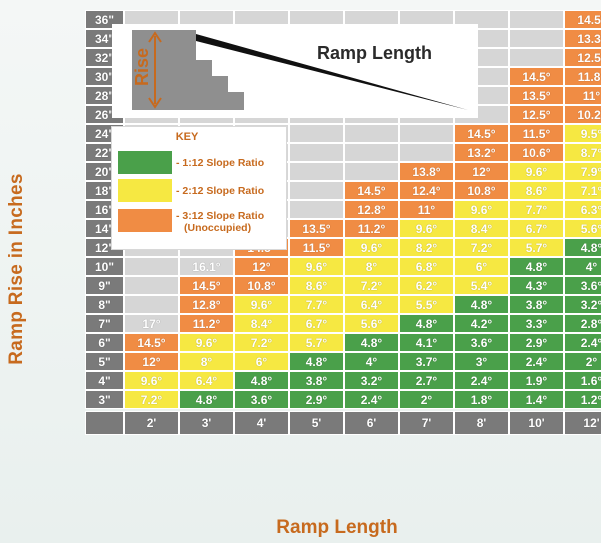 This screenshot has width=601, height=543. Describe the element at coordinates (187, 137) in the screenshot. I see `key-title: KEY` at that location.